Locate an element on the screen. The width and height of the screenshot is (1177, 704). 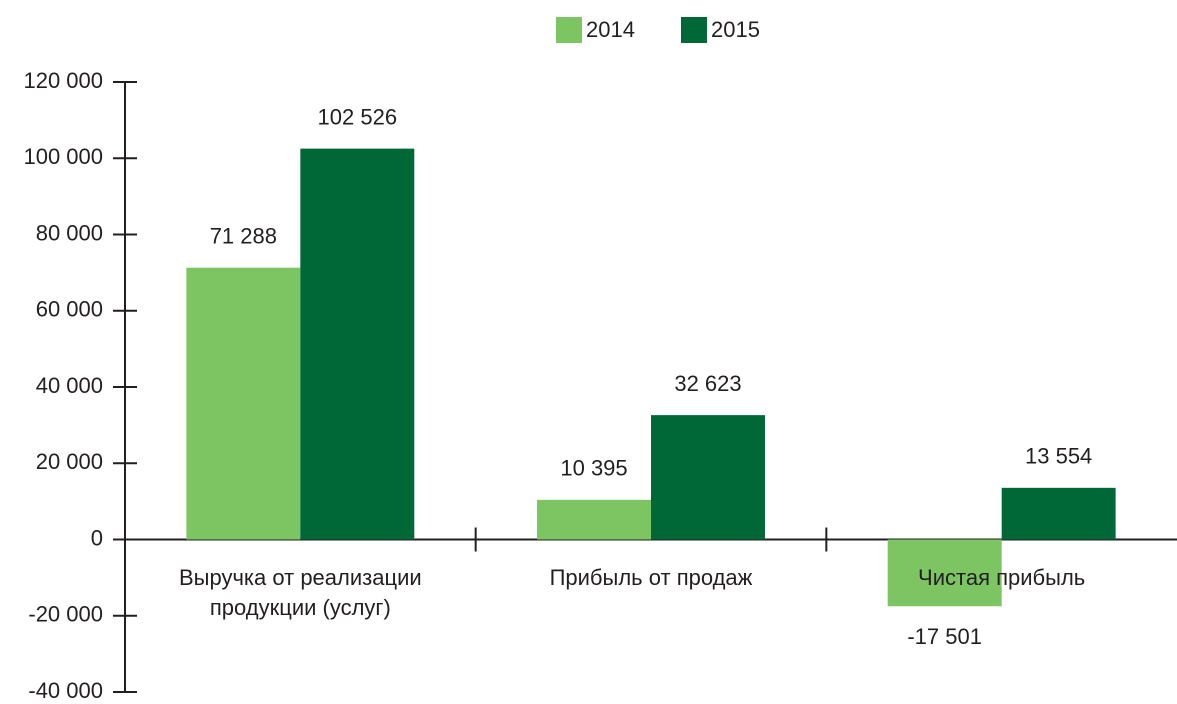
y-tick-label: 20 000 is located at coordinates (69, 461).